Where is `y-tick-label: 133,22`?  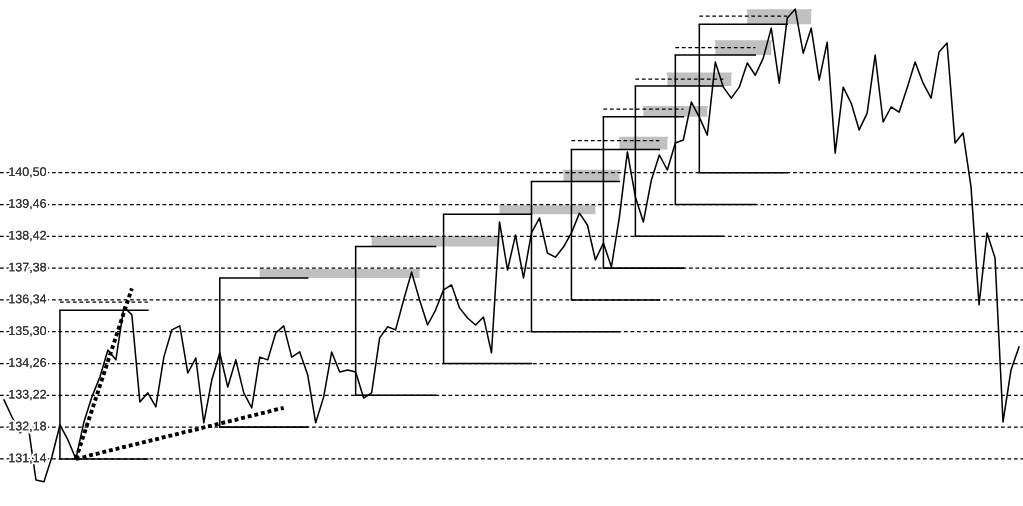
y-tick-label: 133,22 is located at coordinates (27, 395).